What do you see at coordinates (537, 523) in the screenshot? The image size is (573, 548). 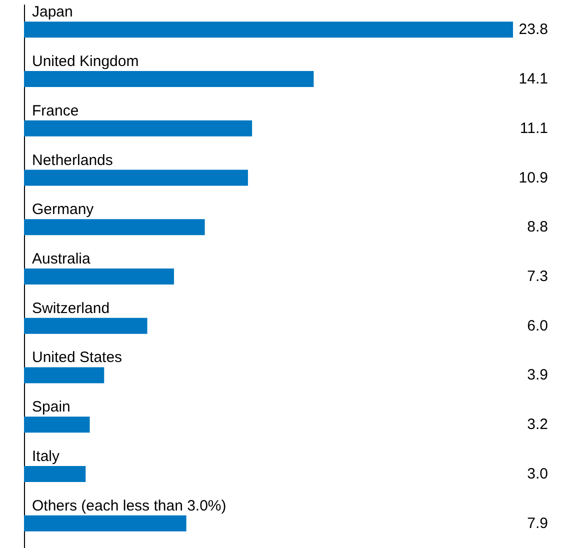 I see `data-label: 7.9` at bounding box center [537, 523].